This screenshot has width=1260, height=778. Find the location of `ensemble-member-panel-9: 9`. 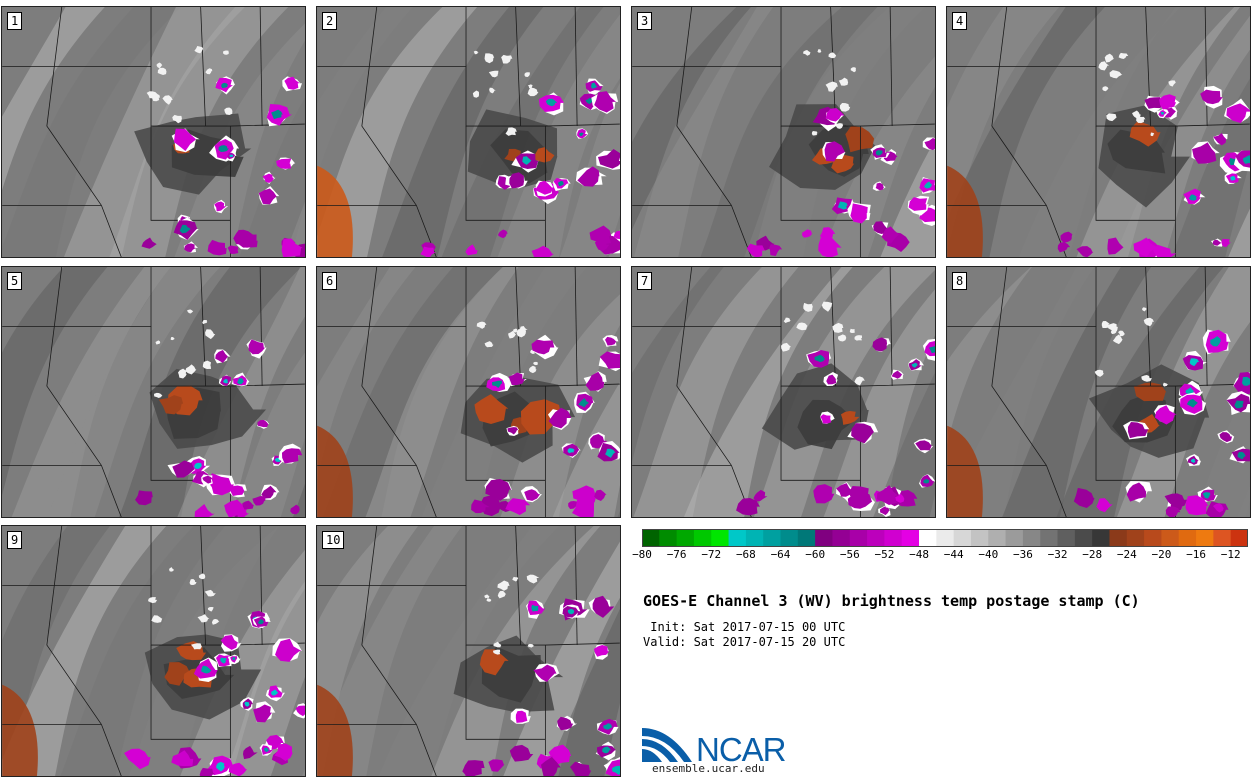

ensemble-member-panel-9: 9 is located at coordinates (153, 651).